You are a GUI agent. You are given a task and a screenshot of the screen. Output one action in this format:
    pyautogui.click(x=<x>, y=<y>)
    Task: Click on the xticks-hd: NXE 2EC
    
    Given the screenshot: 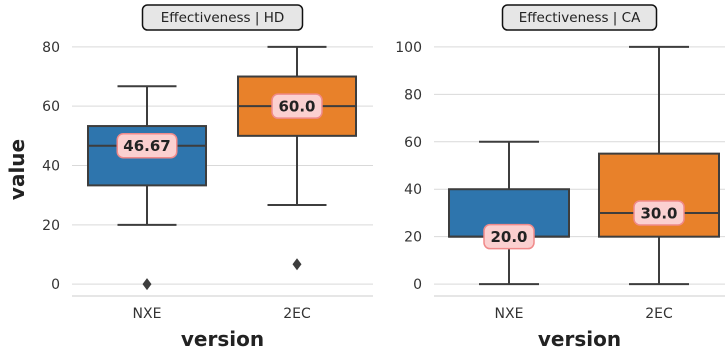 What is the action you would take?
    pyautogui.click(x=222, y=314)
    